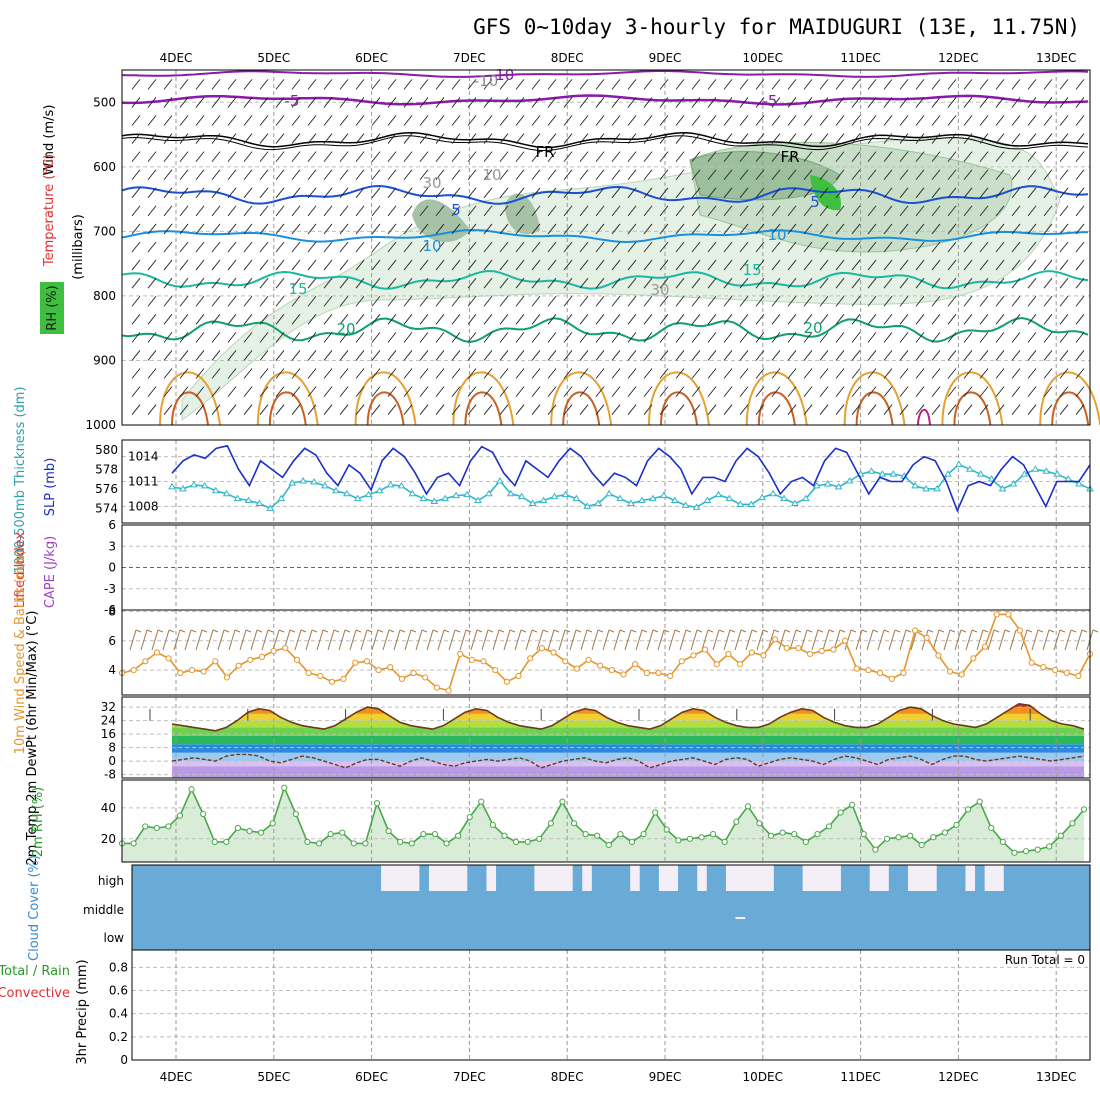 The height and width of the screenshot is (1100, 1100). I want to click on cloud-gap-high, so click(821, 878).